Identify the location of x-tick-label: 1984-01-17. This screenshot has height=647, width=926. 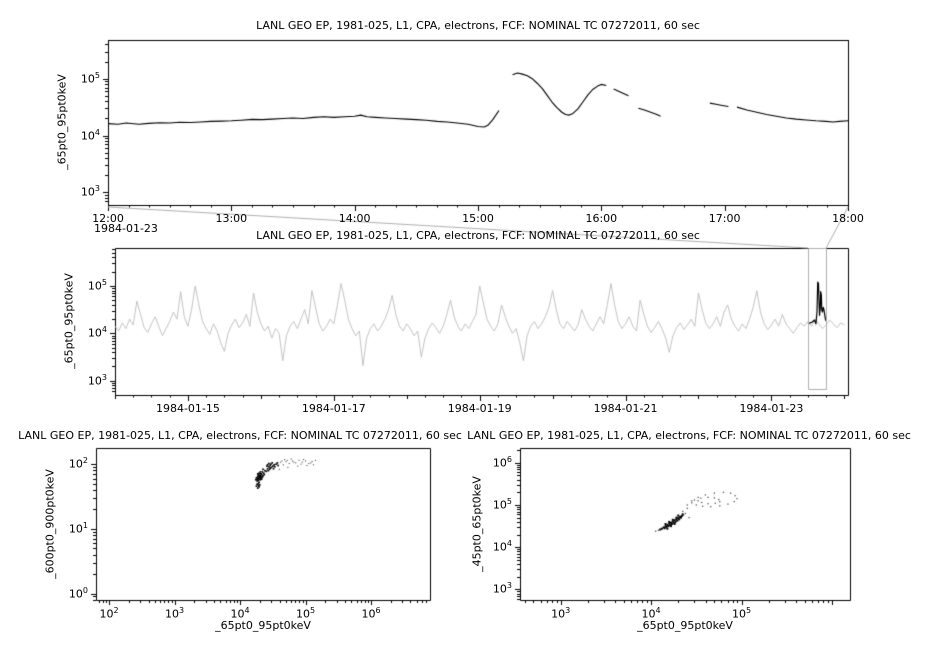
(333, 408).